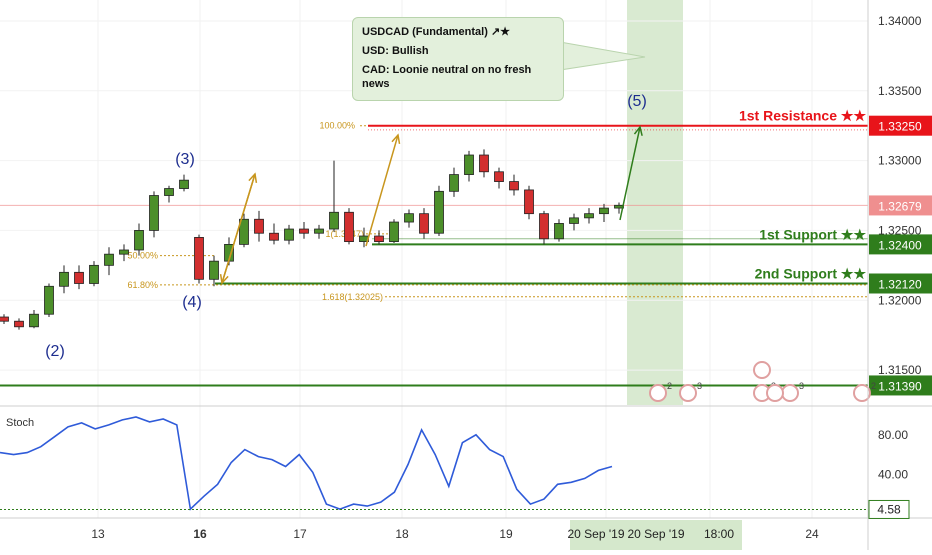 The image size is (932, 555). I want to click on info-title: USDCAD (Fundamental) ↗★, so click(436, 32).